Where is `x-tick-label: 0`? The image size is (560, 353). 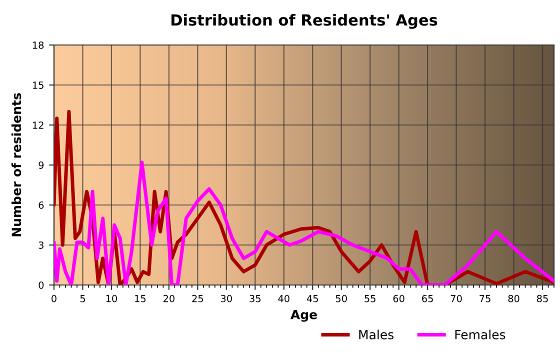 x-tick-label: 0 is located at coordinates (54, 298).